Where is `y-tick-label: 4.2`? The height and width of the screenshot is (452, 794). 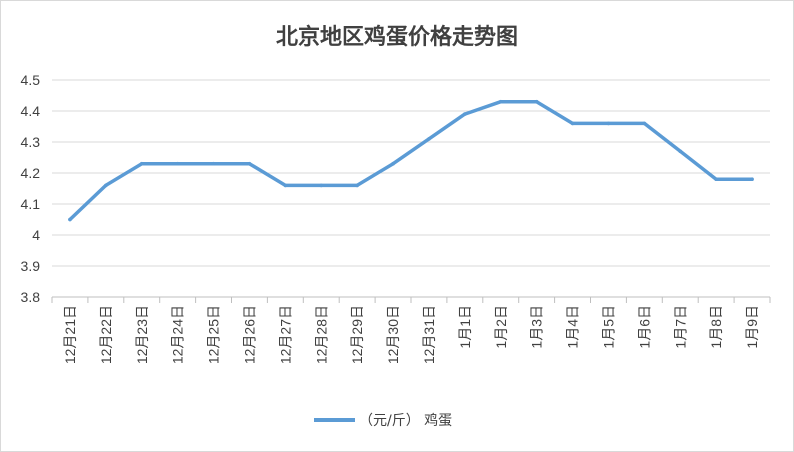 y-tick-label: 4.2 is located at coordinates (31, 173).